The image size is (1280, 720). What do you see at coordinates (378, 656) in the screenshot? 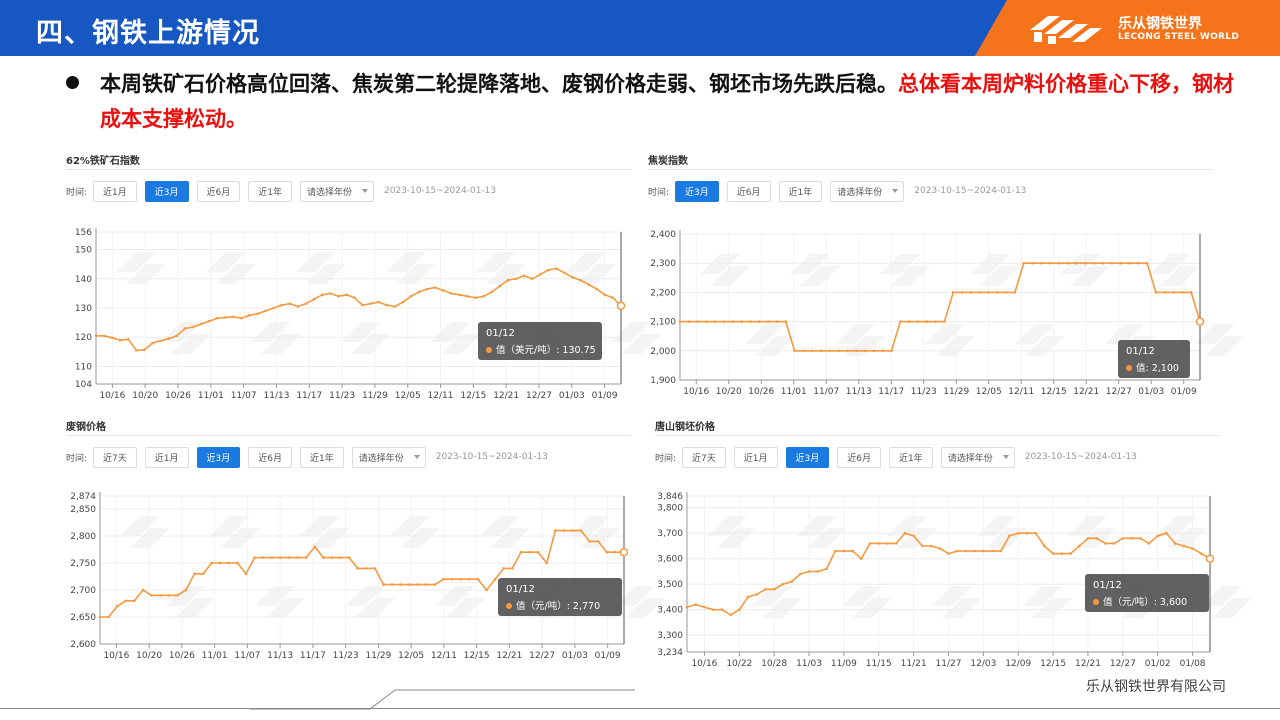
I see `x-tick-label: 11/29` at bounding box center [378, 656].